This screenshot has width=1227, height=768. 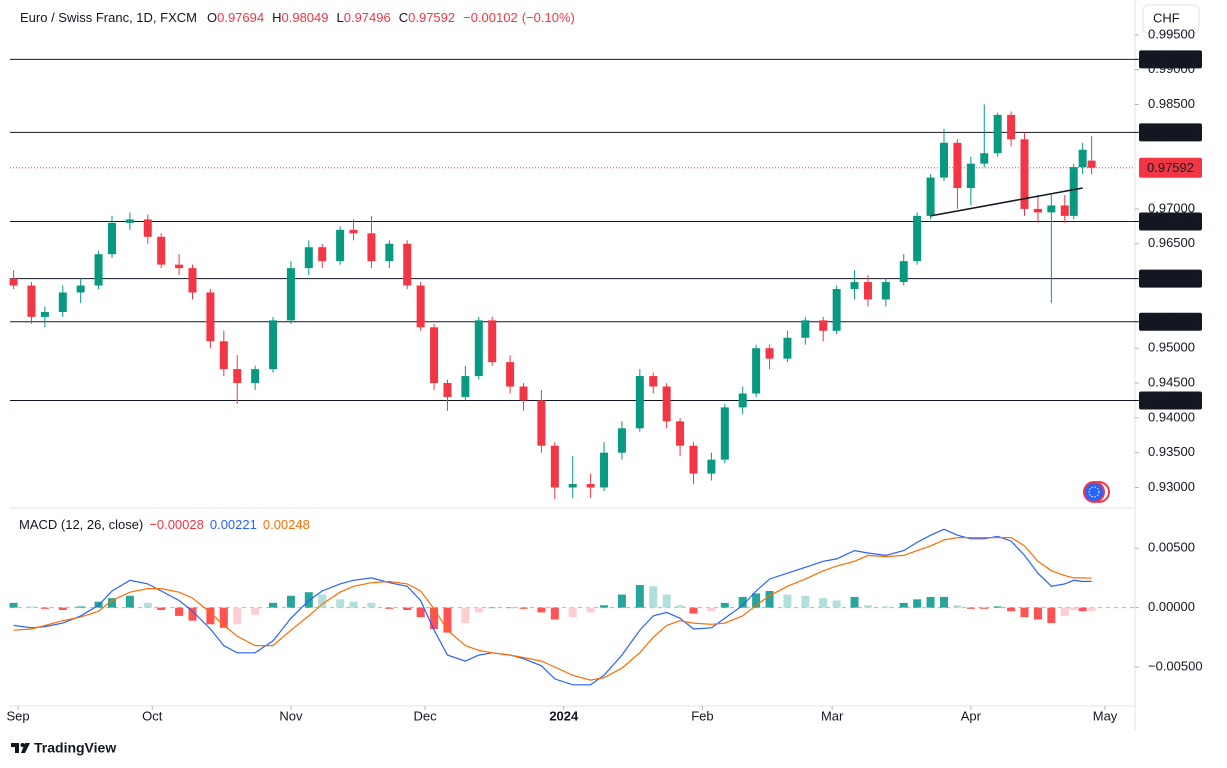 I want to click on x-tick-label: 2024, so click(x=564, y=715).